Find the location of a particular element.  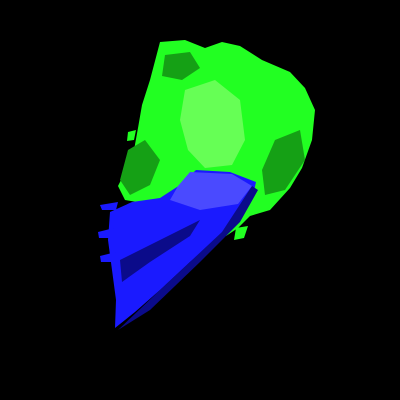

blue-surface-top-face is located at coordinates (211, 191).